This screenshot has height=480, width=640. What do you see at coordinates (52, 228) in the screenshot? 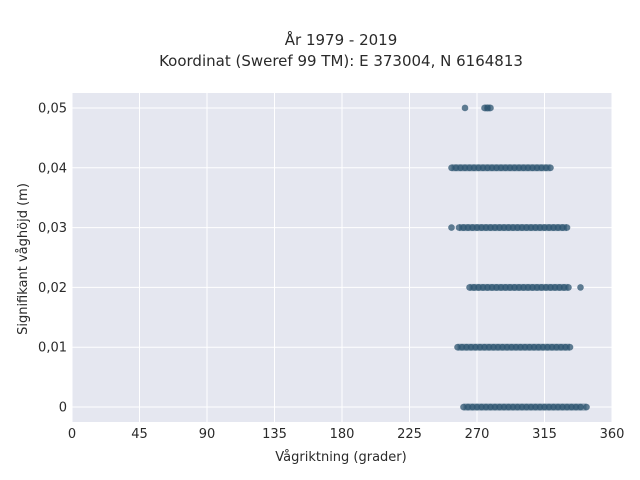
I see `y-tick-label: 0,03` at bounding box center [52, 228].